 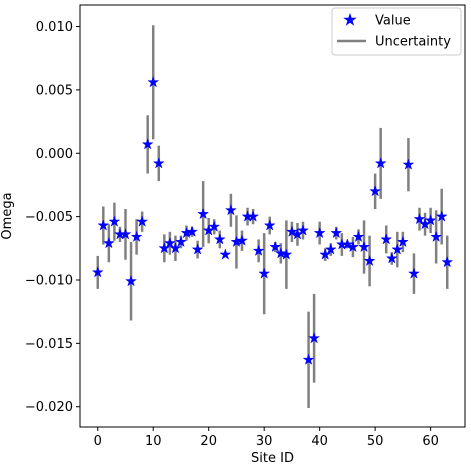 I want to click on x-tick-label: 20, so click(x=208, y=441).